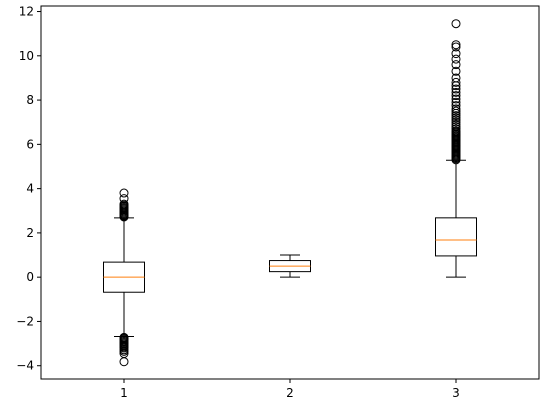 The width and height of the screenshot is (546, 413). I want to click on y-tick-label: 6, so click(30, 144).